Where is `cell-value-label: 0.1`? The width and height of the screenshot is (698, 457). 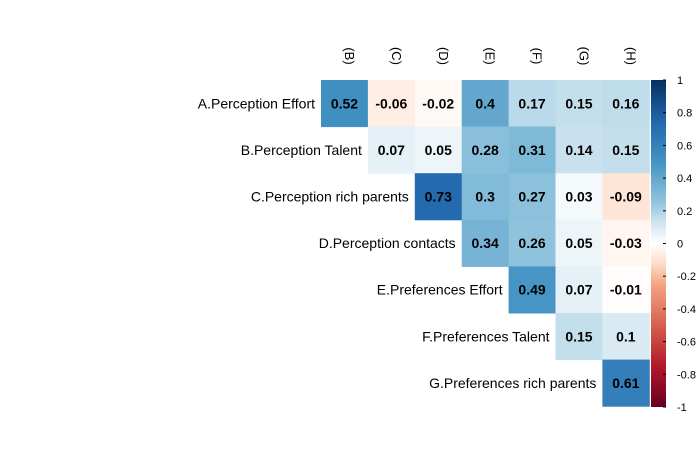
cell-value-label: 0.1 is located at coordinates (626, 336).